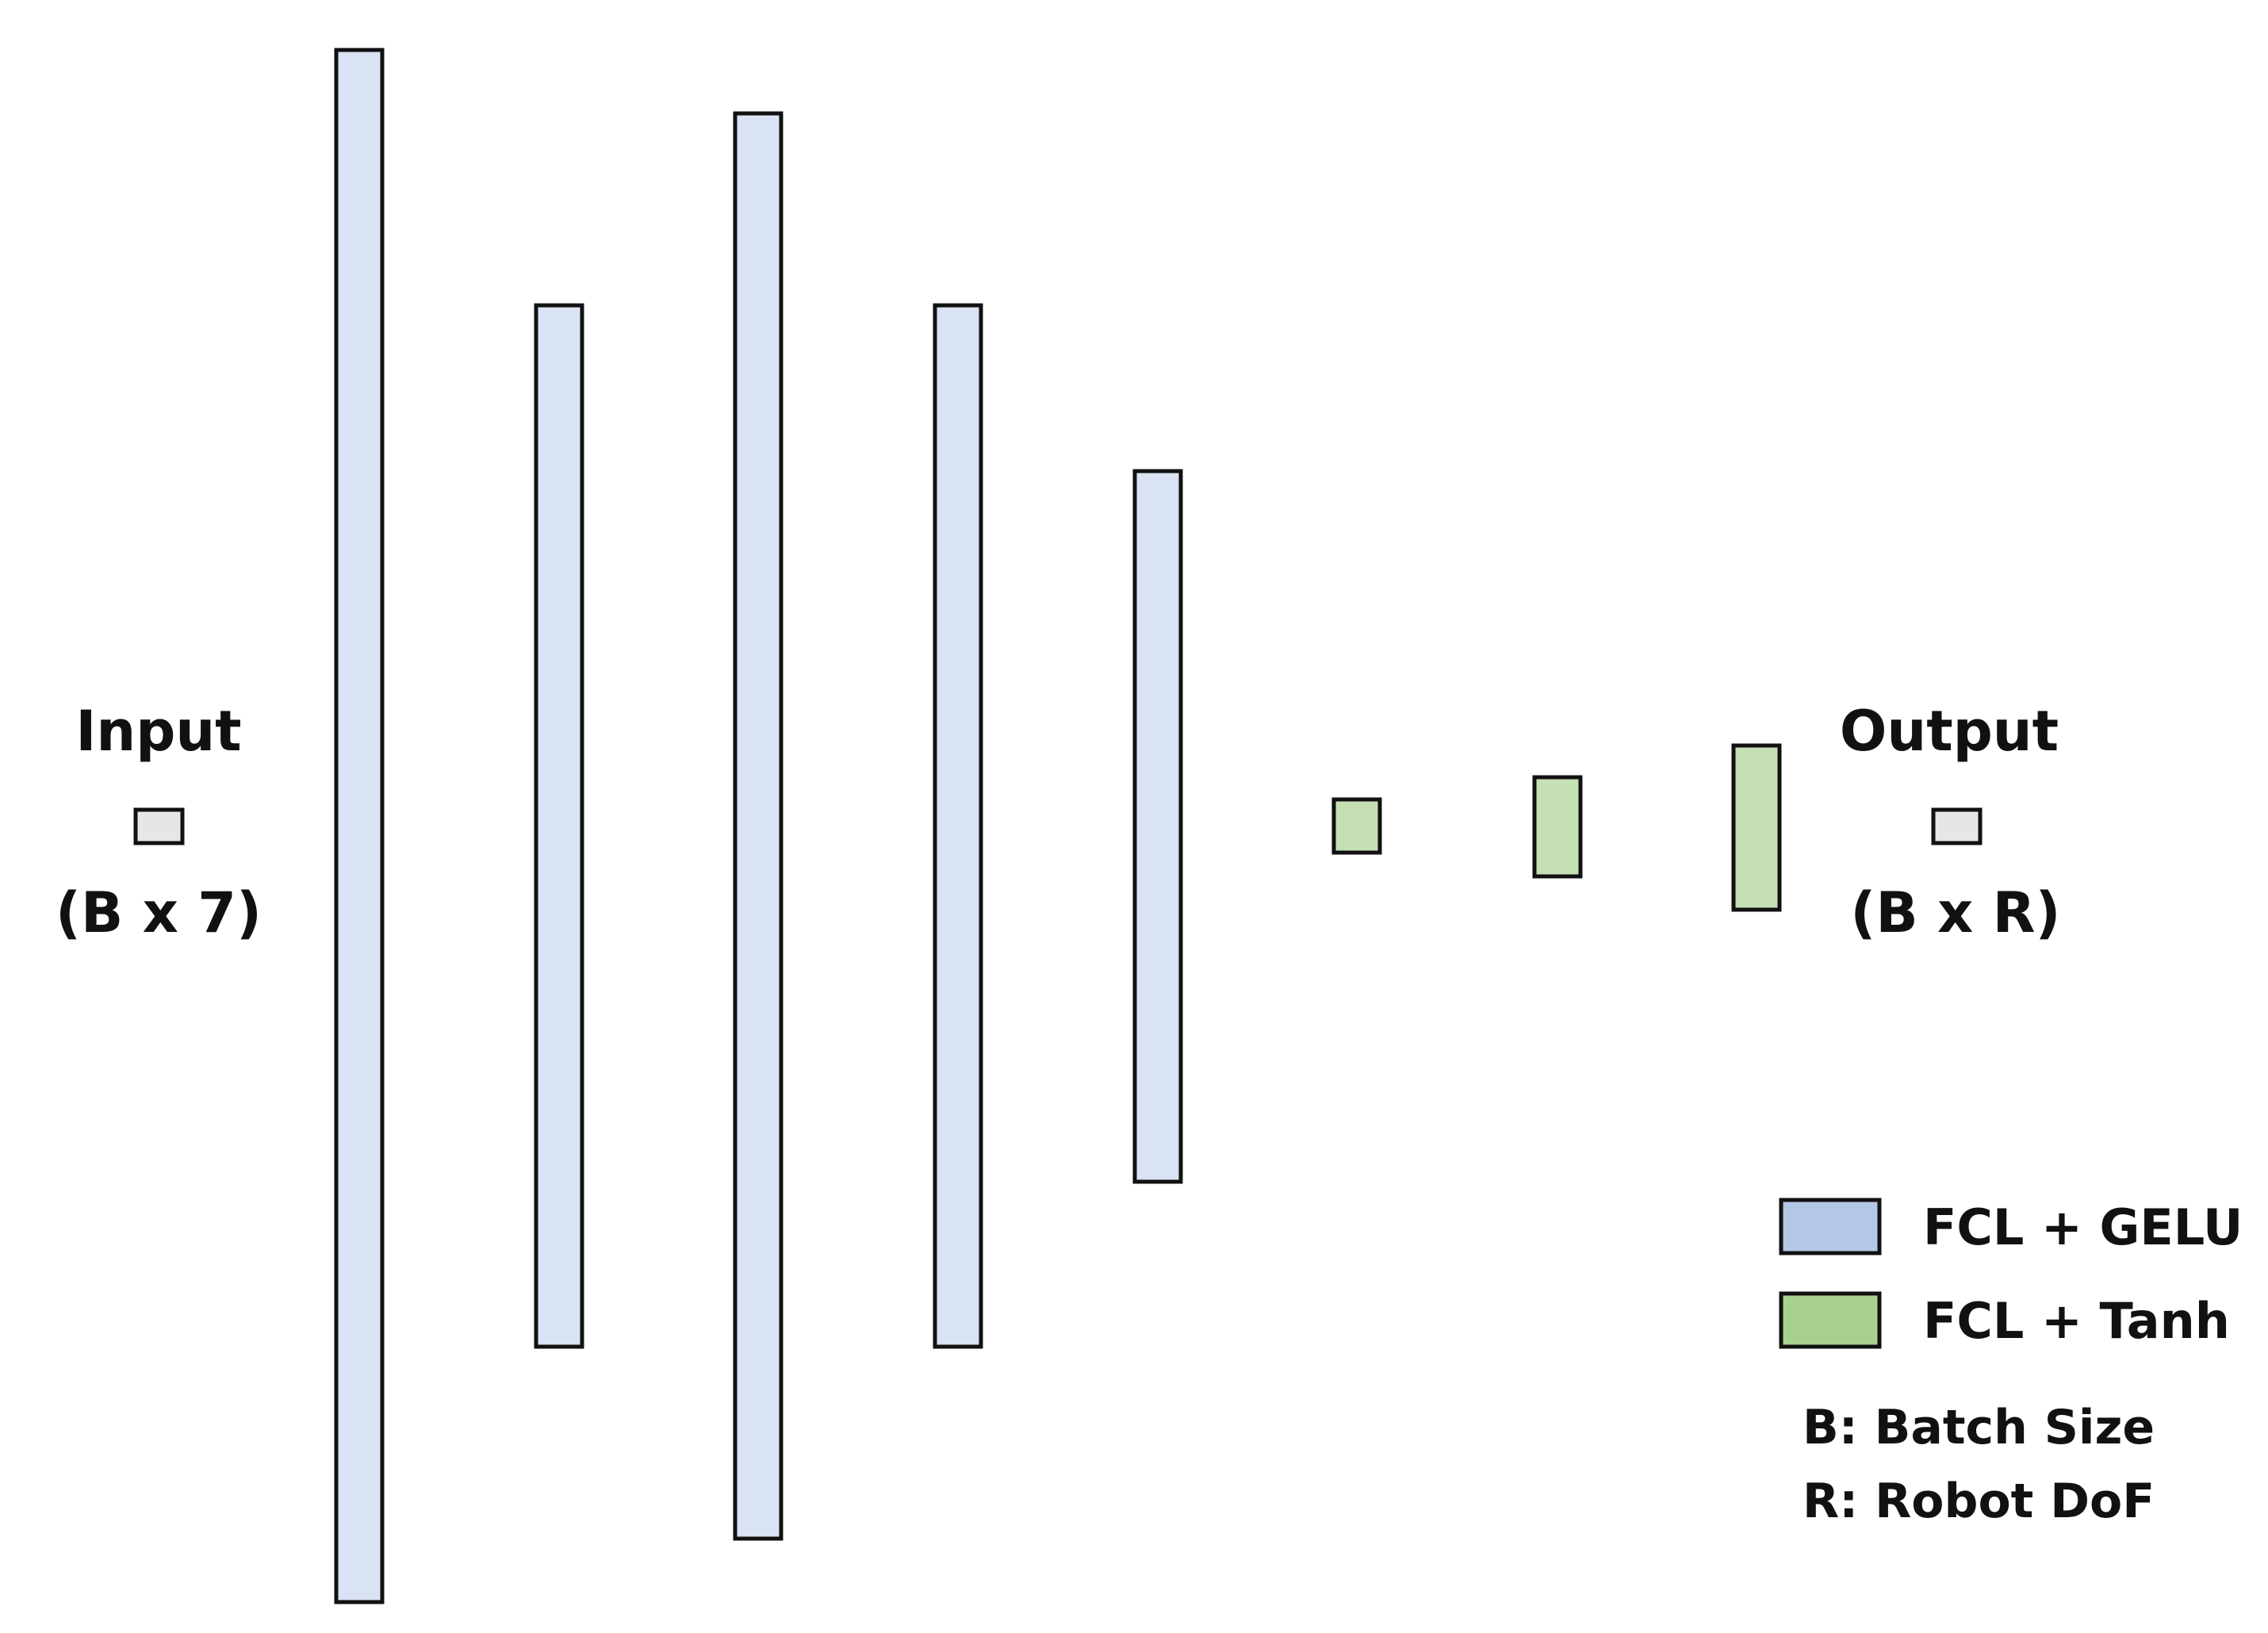 Image resolution: width=2268 pixels, height=1633 pixels. I want to click on layer-5-gelu, so click(1157, 827).